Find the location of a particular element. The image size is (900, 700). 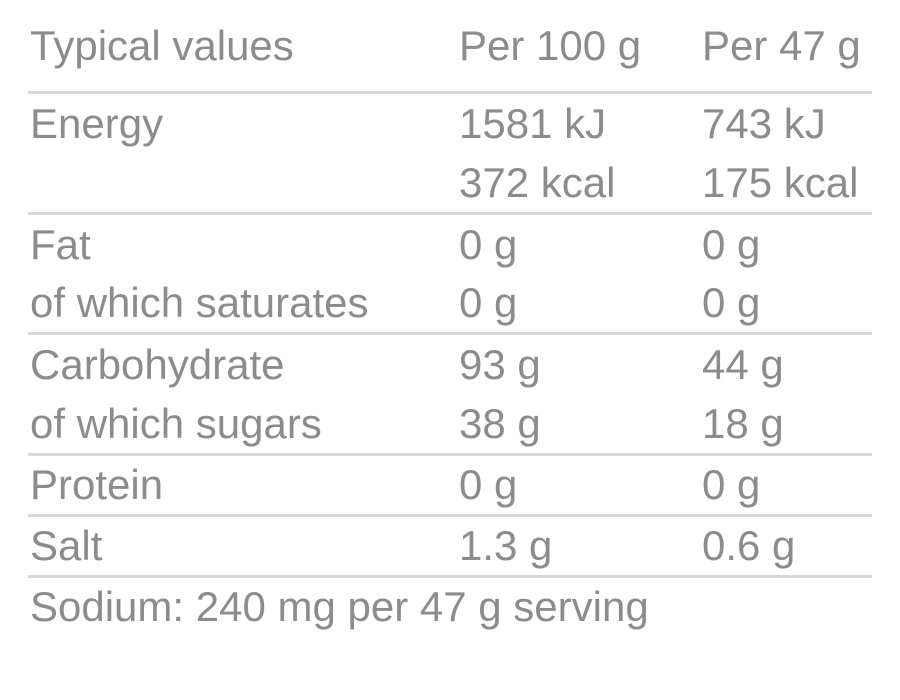

column-header-per-100g: Per 100 g is located at coordinates (550, 45).